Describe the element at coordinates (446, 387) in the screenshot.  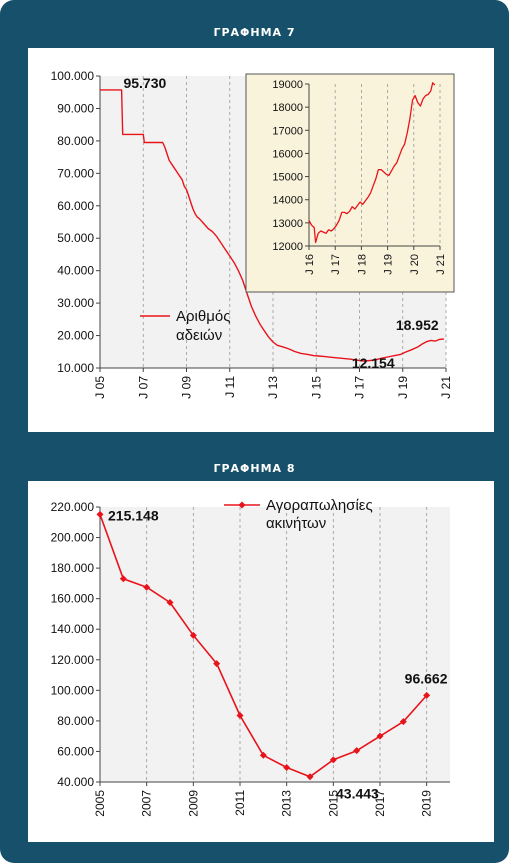
I see `chart-7-x-tick-label: J 21` at that location.